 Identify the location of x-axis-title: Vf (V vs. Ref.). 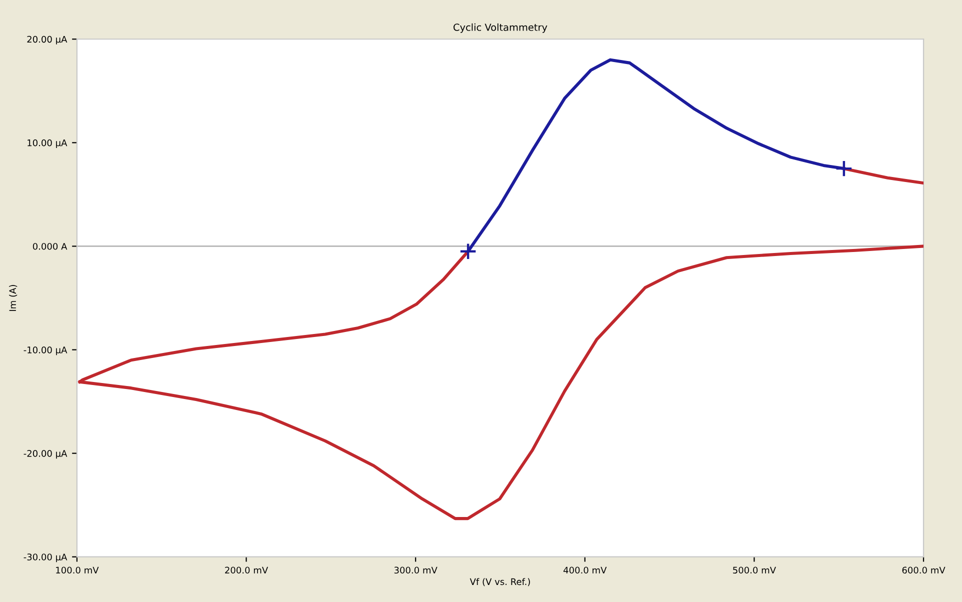
(500, 582).